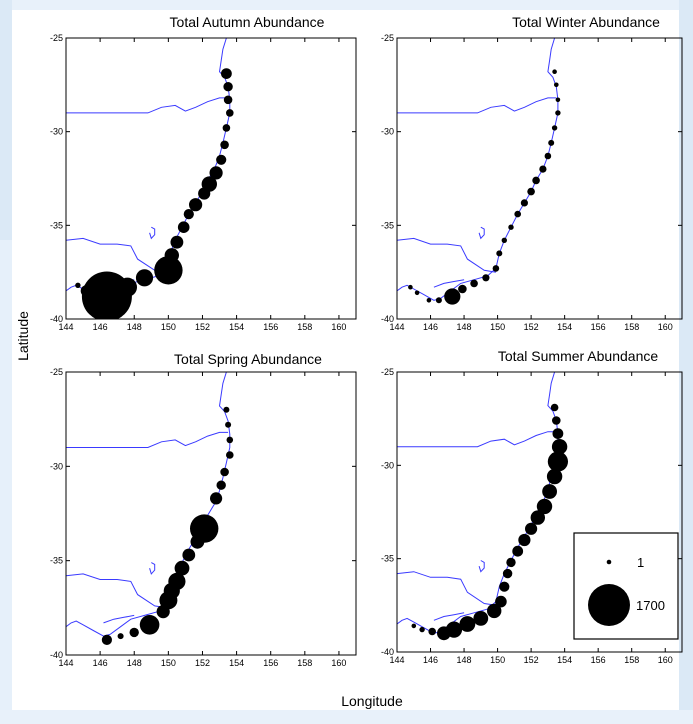 The image size is (693, 724). What do you see at coordinates (387, 559) in the screenshot?
I see `y-tick-label: -35` at bounding box center [387, 559].